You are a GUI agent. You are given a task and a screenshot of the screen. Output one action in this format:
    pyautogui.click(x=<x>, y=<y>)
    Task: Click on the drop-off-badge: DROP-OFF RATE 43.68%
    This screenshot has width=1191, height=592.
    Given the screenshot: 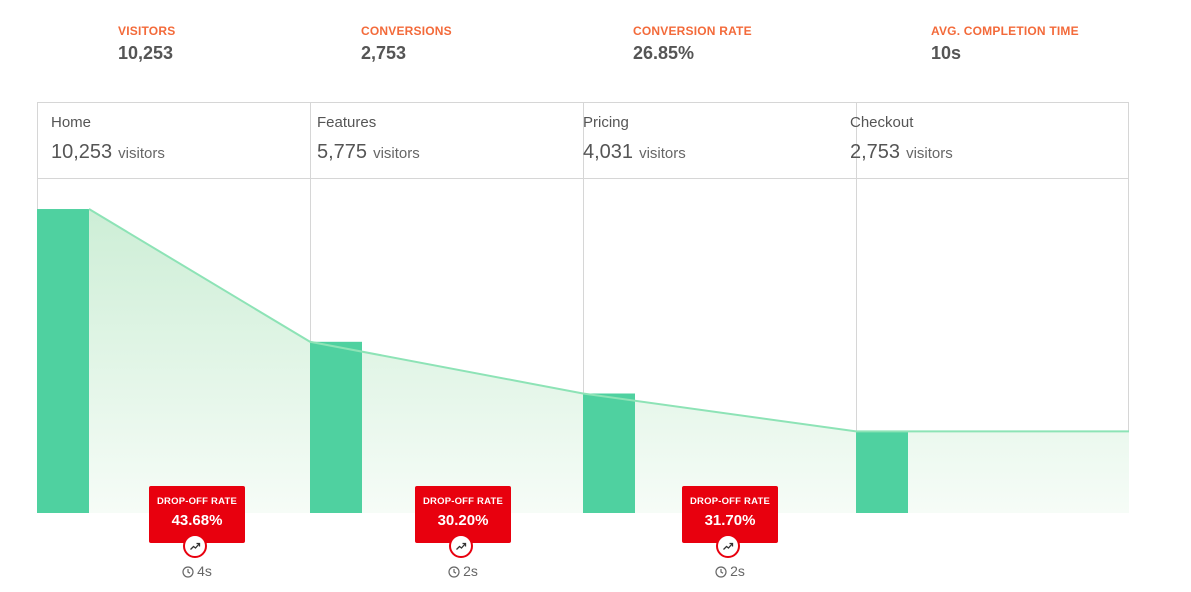 What is the action you would take?
    pyautogui.click(x=197, y=522)
    